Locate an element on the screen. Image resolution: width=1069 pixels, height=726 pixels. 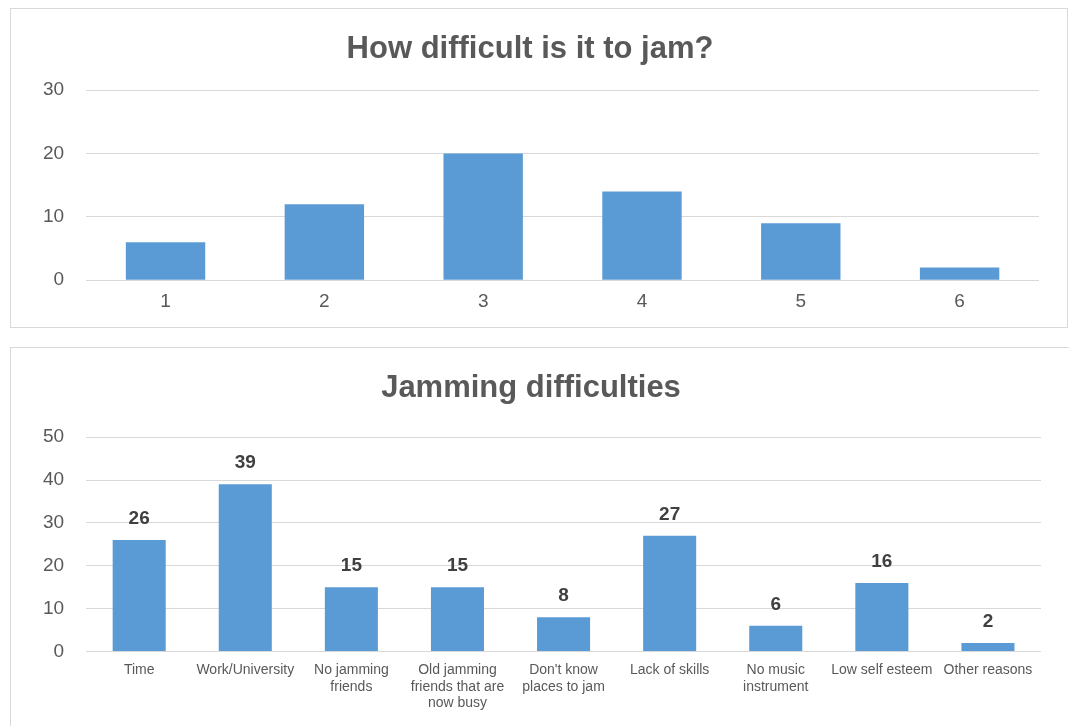
x-tick-label: Low self esteem is located at coordinates (882, 668).